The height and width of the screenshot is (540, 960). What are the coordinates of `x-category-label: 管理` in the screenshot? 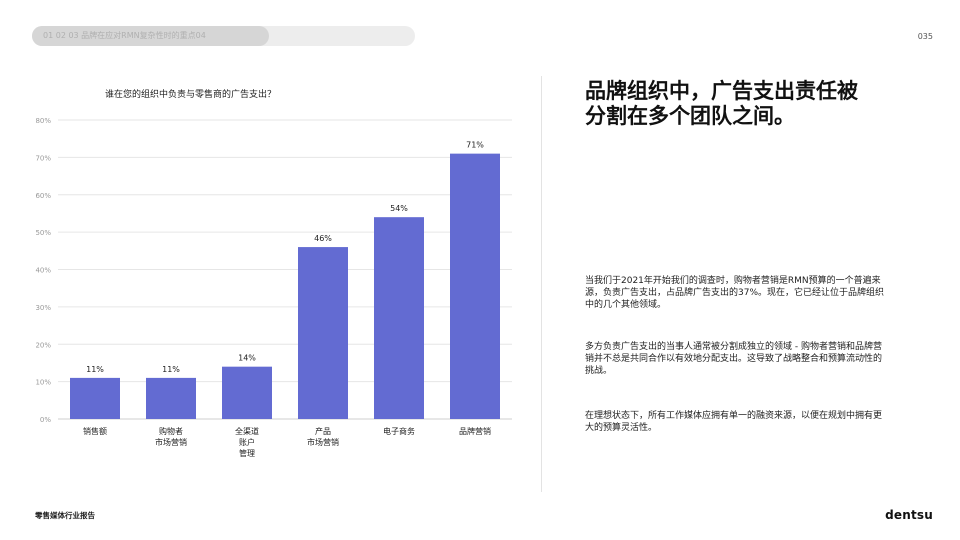 It's located at (247, 453).